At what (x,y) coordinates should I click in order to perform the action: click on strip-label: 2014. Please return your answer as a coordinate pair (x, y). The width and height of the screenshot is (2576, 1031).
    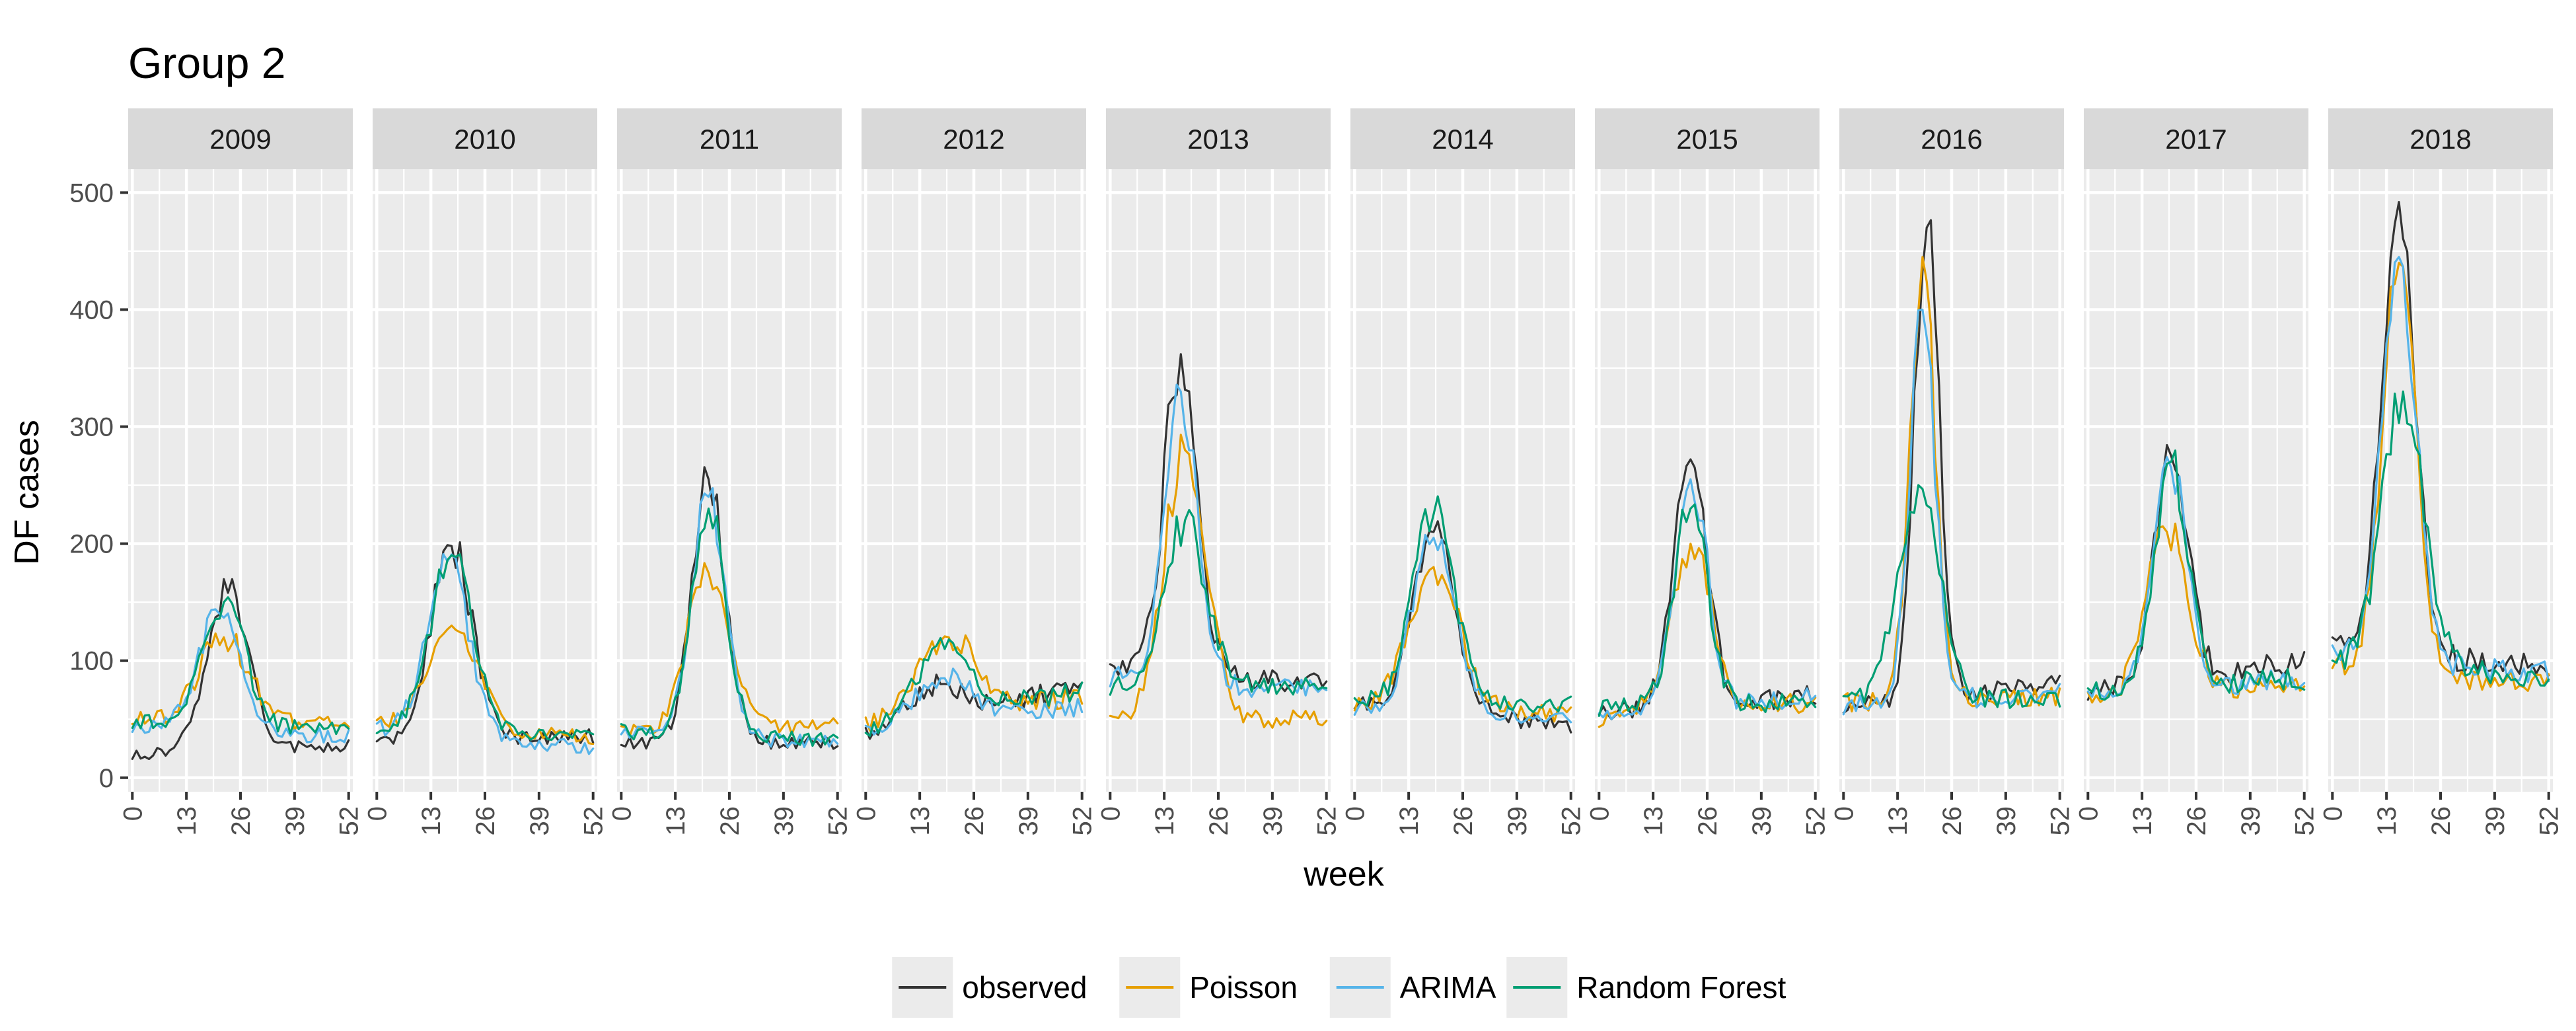
    Looking at the image, I should click on (1463, 139).